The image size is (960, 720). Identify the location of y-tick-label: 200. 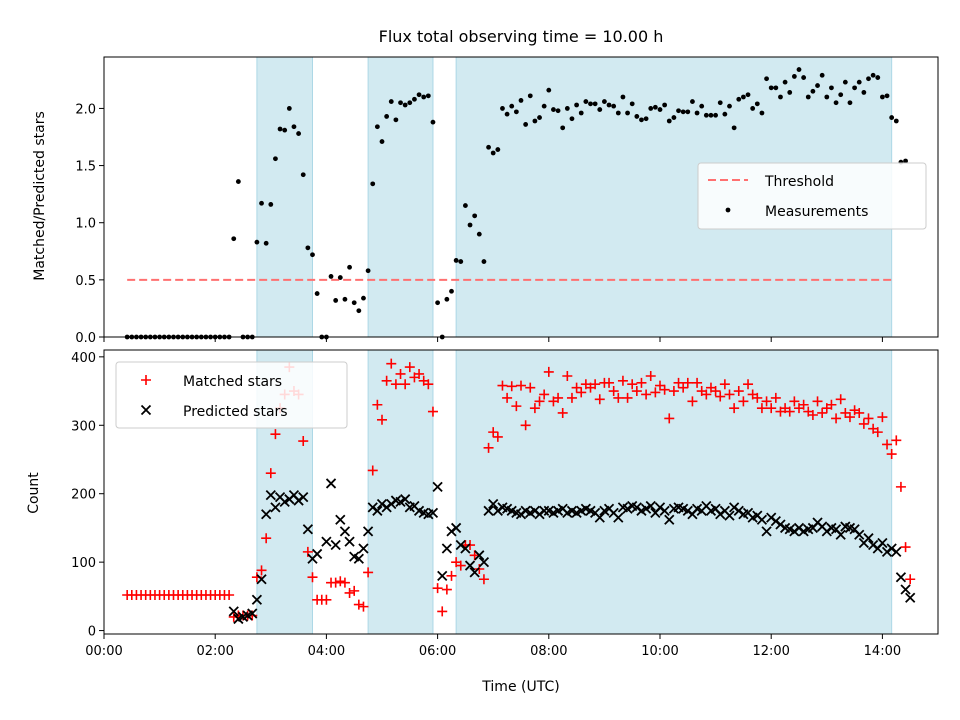
(83, 495).